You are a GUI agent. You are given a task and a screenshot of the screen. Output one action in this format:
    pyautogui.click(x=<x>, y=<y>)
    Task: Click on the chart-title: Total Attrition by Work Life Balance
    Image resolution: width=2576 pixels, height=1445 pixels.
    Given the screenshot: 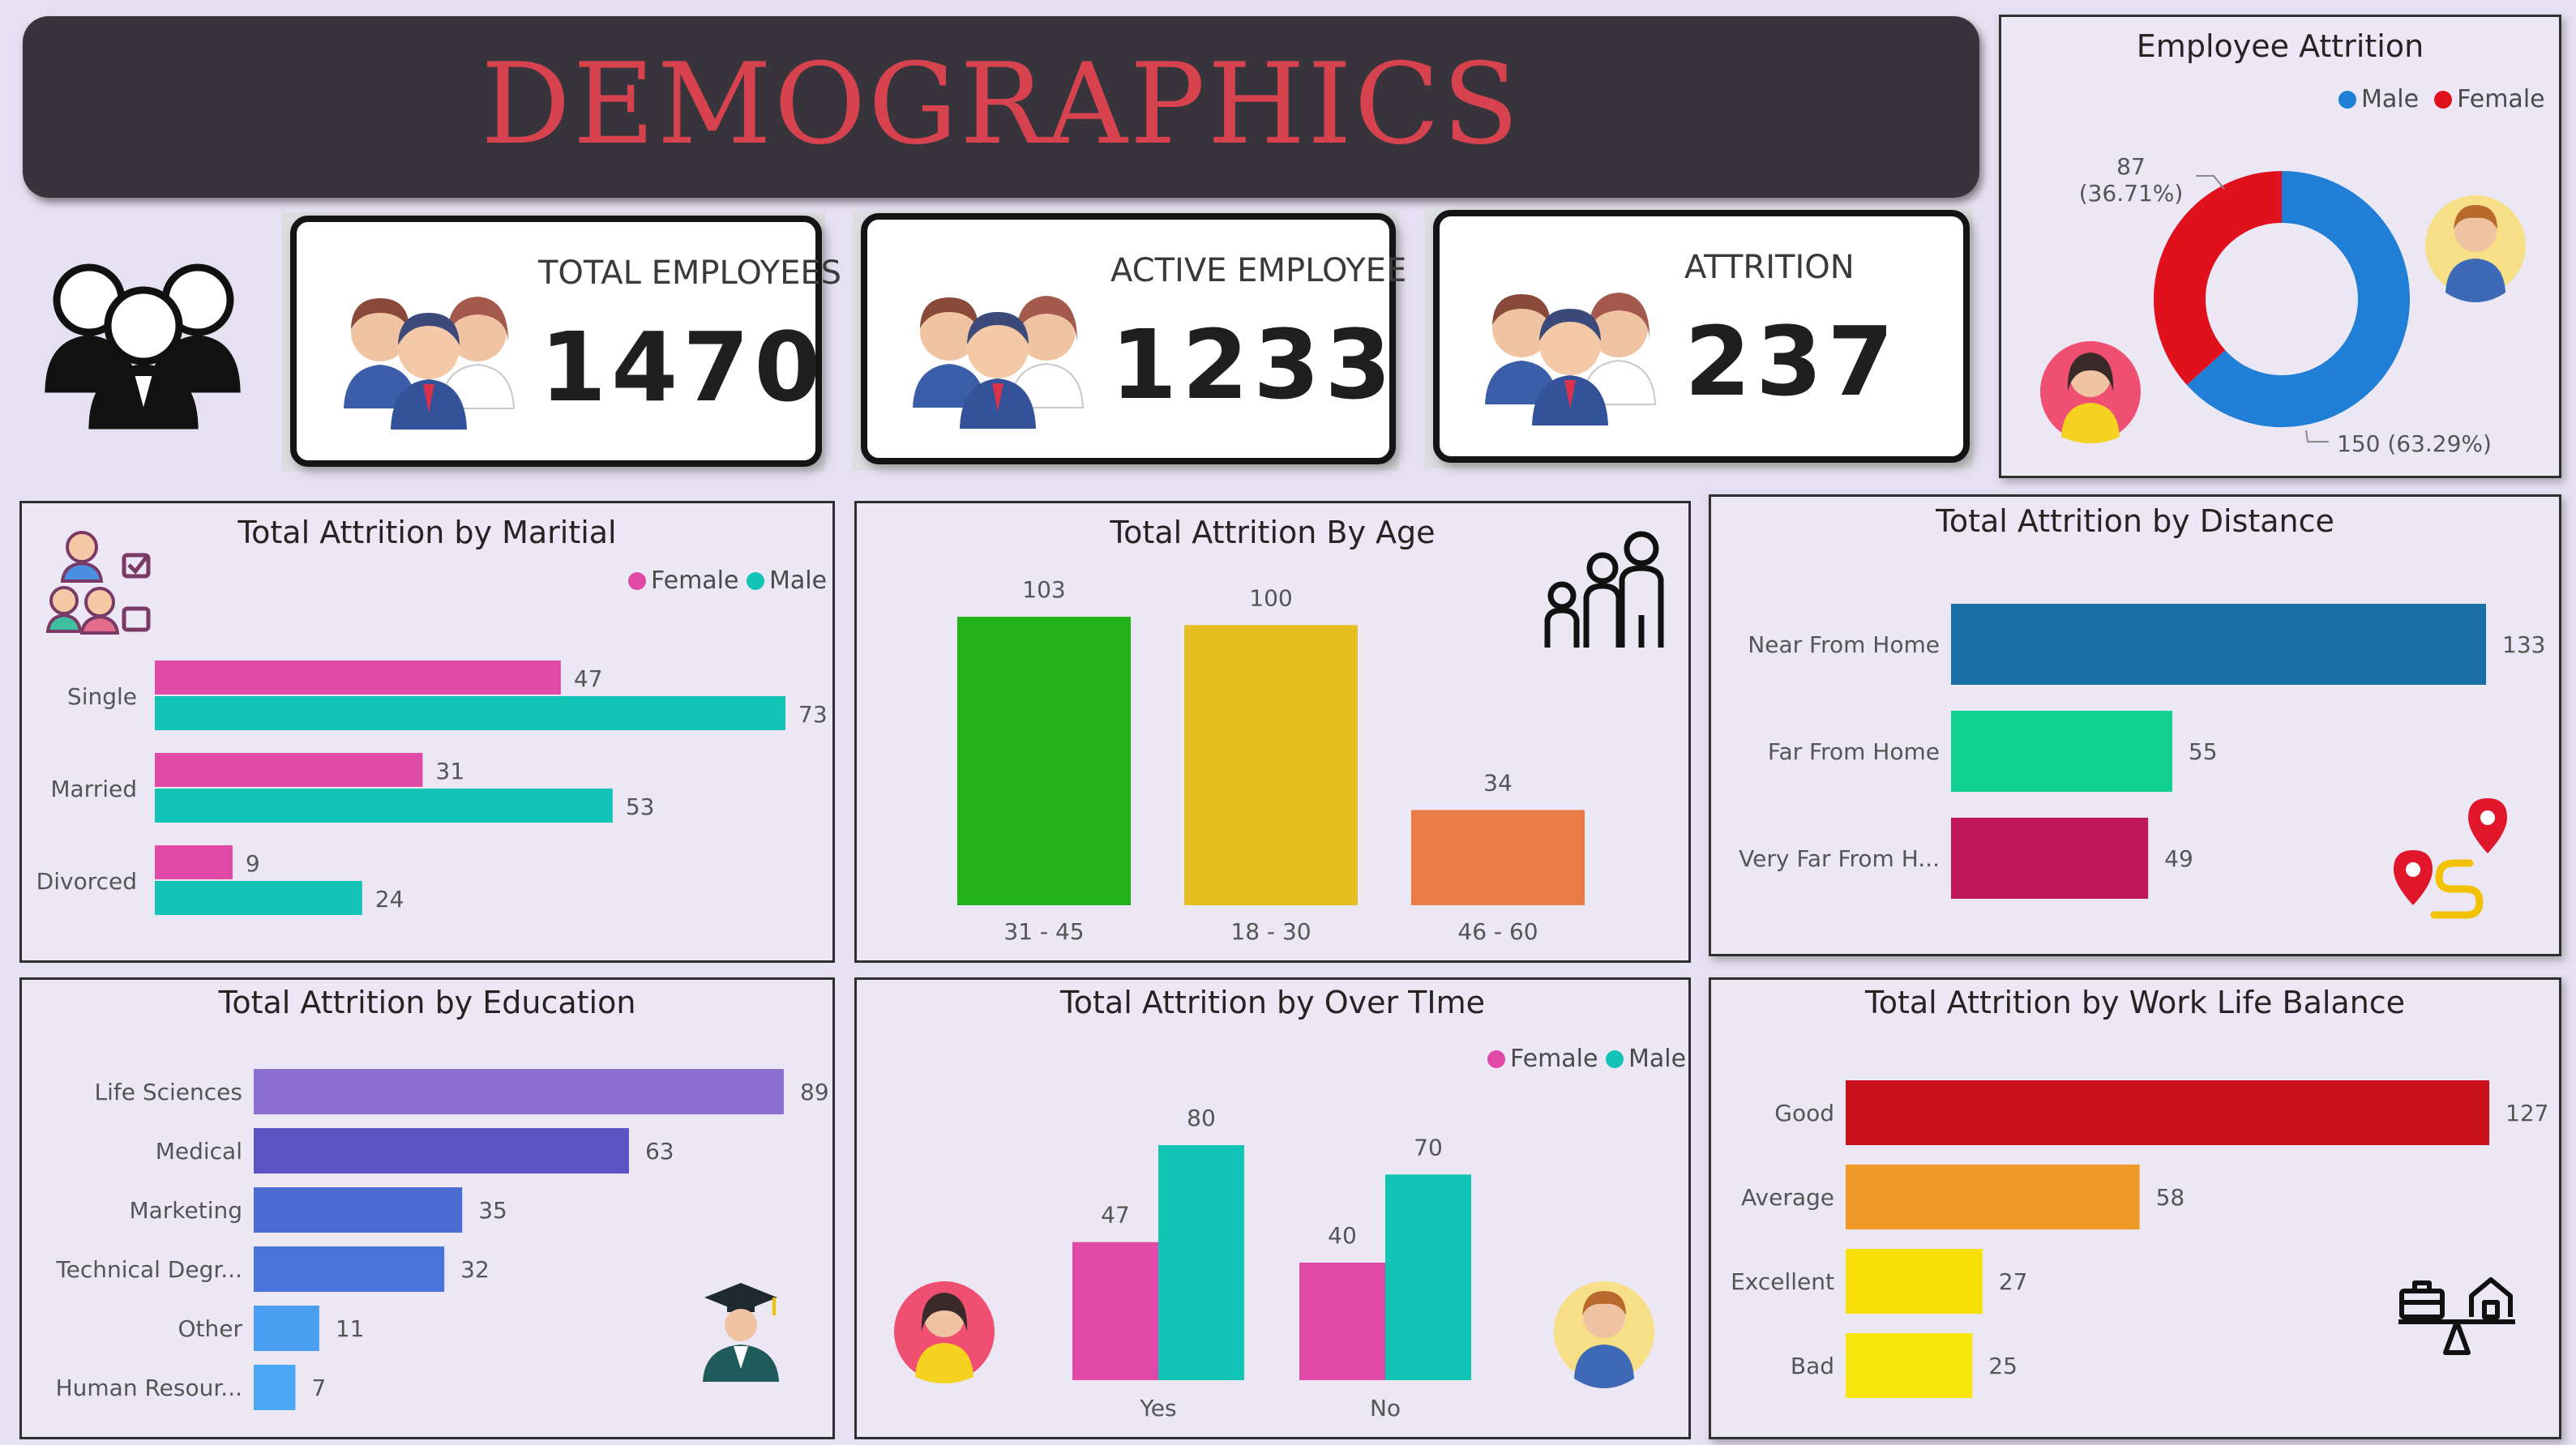 What is the action you would take?
    pyautogui.click(x=2135, y=1003)
    